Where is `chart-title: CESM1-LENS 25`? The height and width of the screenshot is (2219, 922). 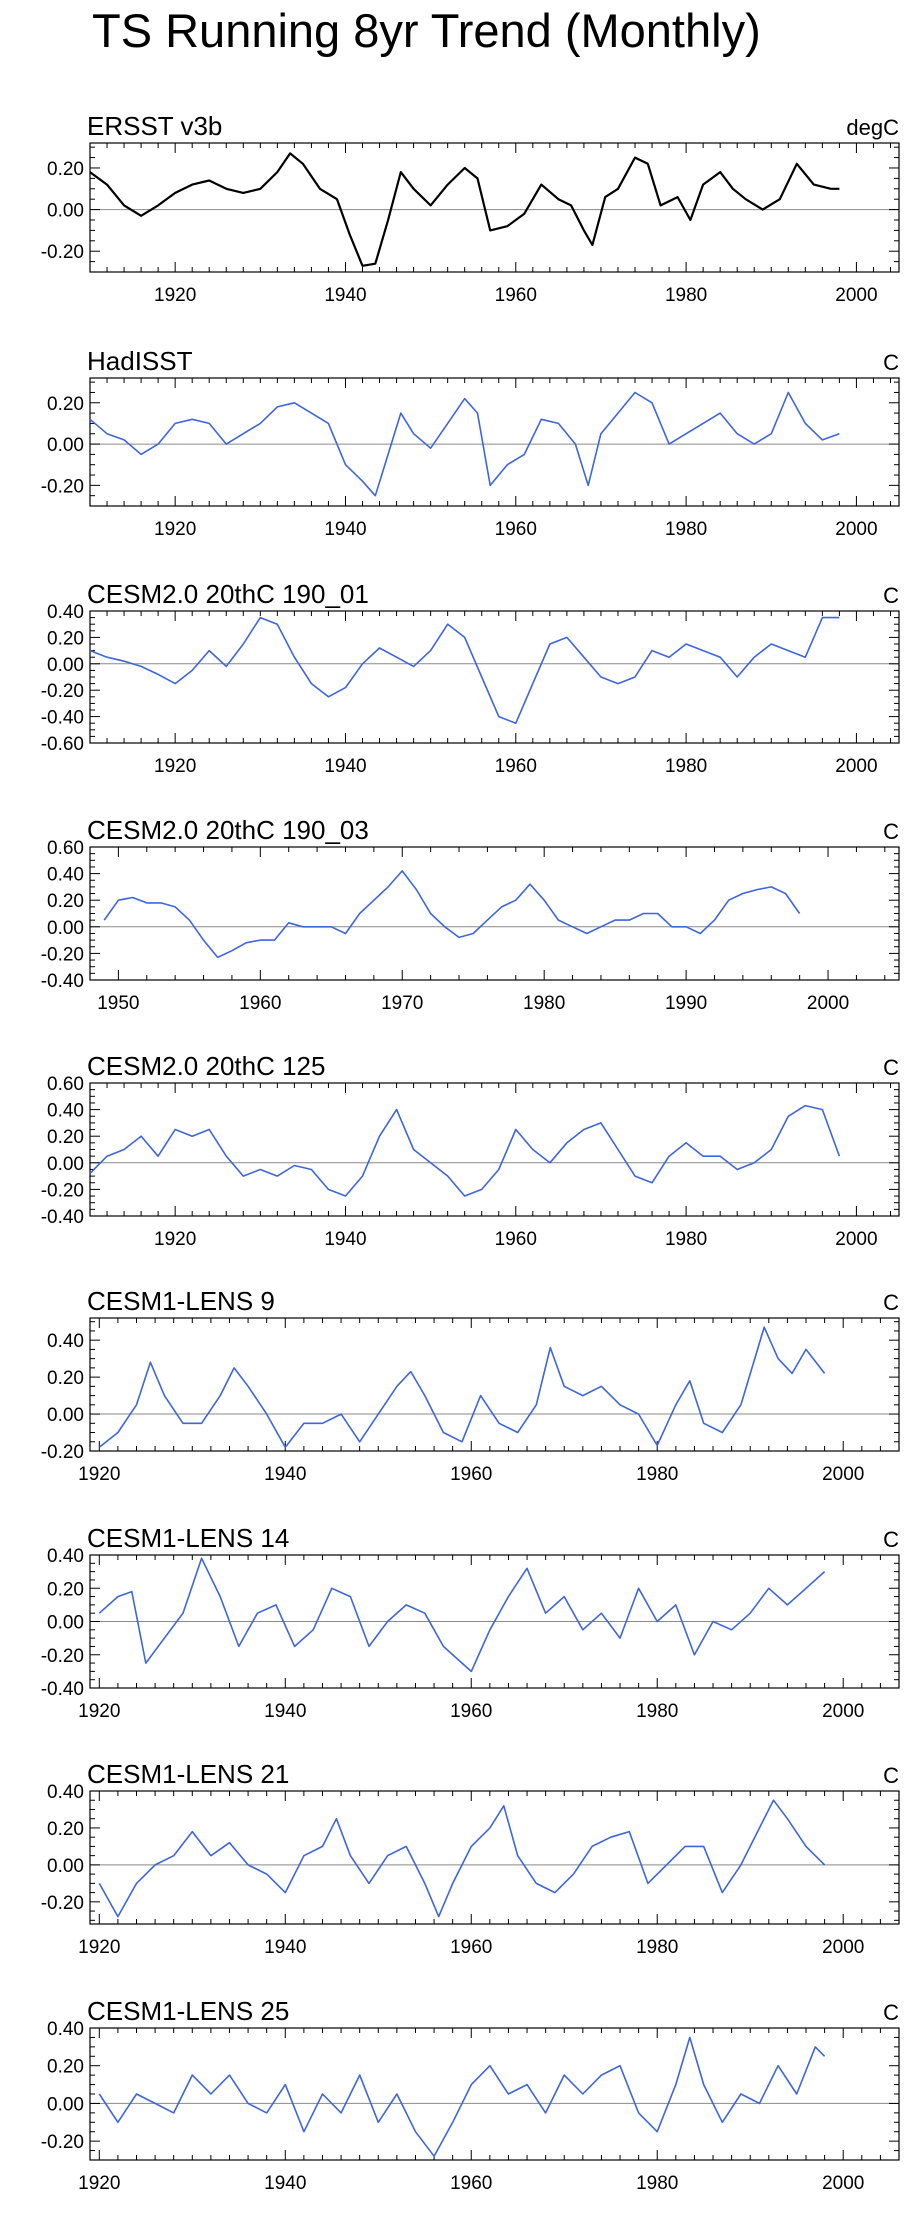 chart-title: CESM1-LENS 25 is located at coordinates (188, 2011).